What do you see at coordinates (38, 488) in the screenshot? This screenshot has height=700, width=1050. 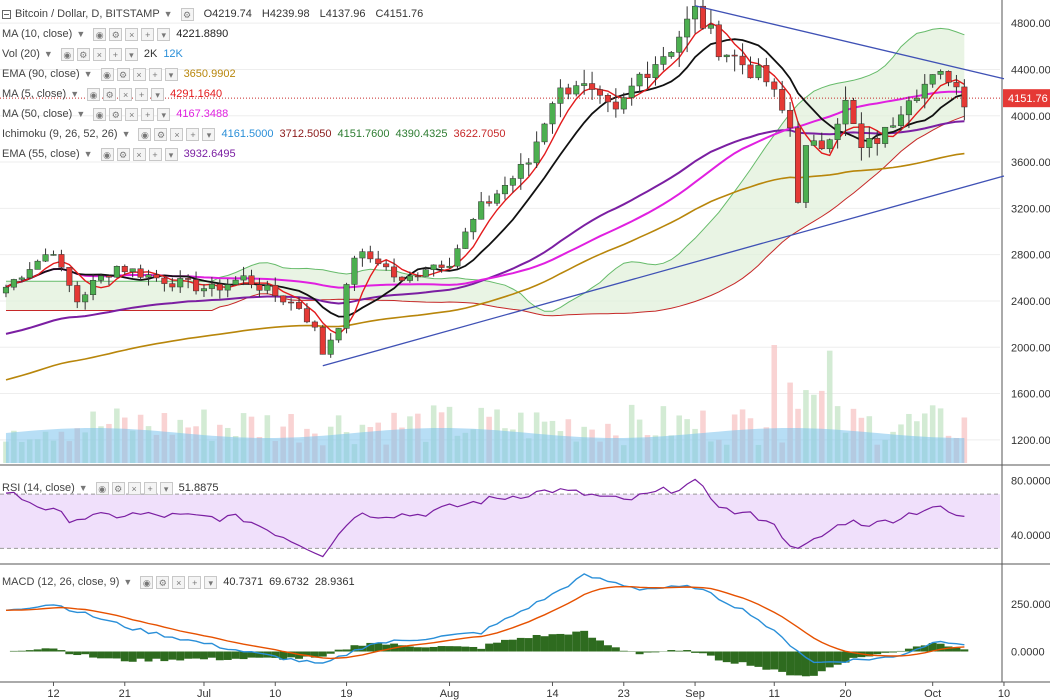 I see `rsi-label: RSI (14, close)` at bounding box center [38, 488].